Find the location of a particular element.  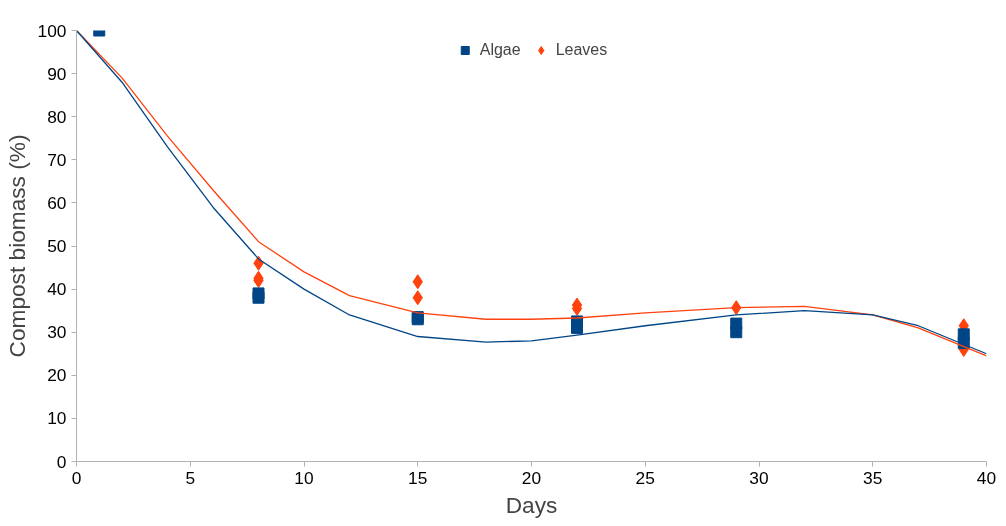

x-tick-label: 40 is located at coordinates (986, 477).